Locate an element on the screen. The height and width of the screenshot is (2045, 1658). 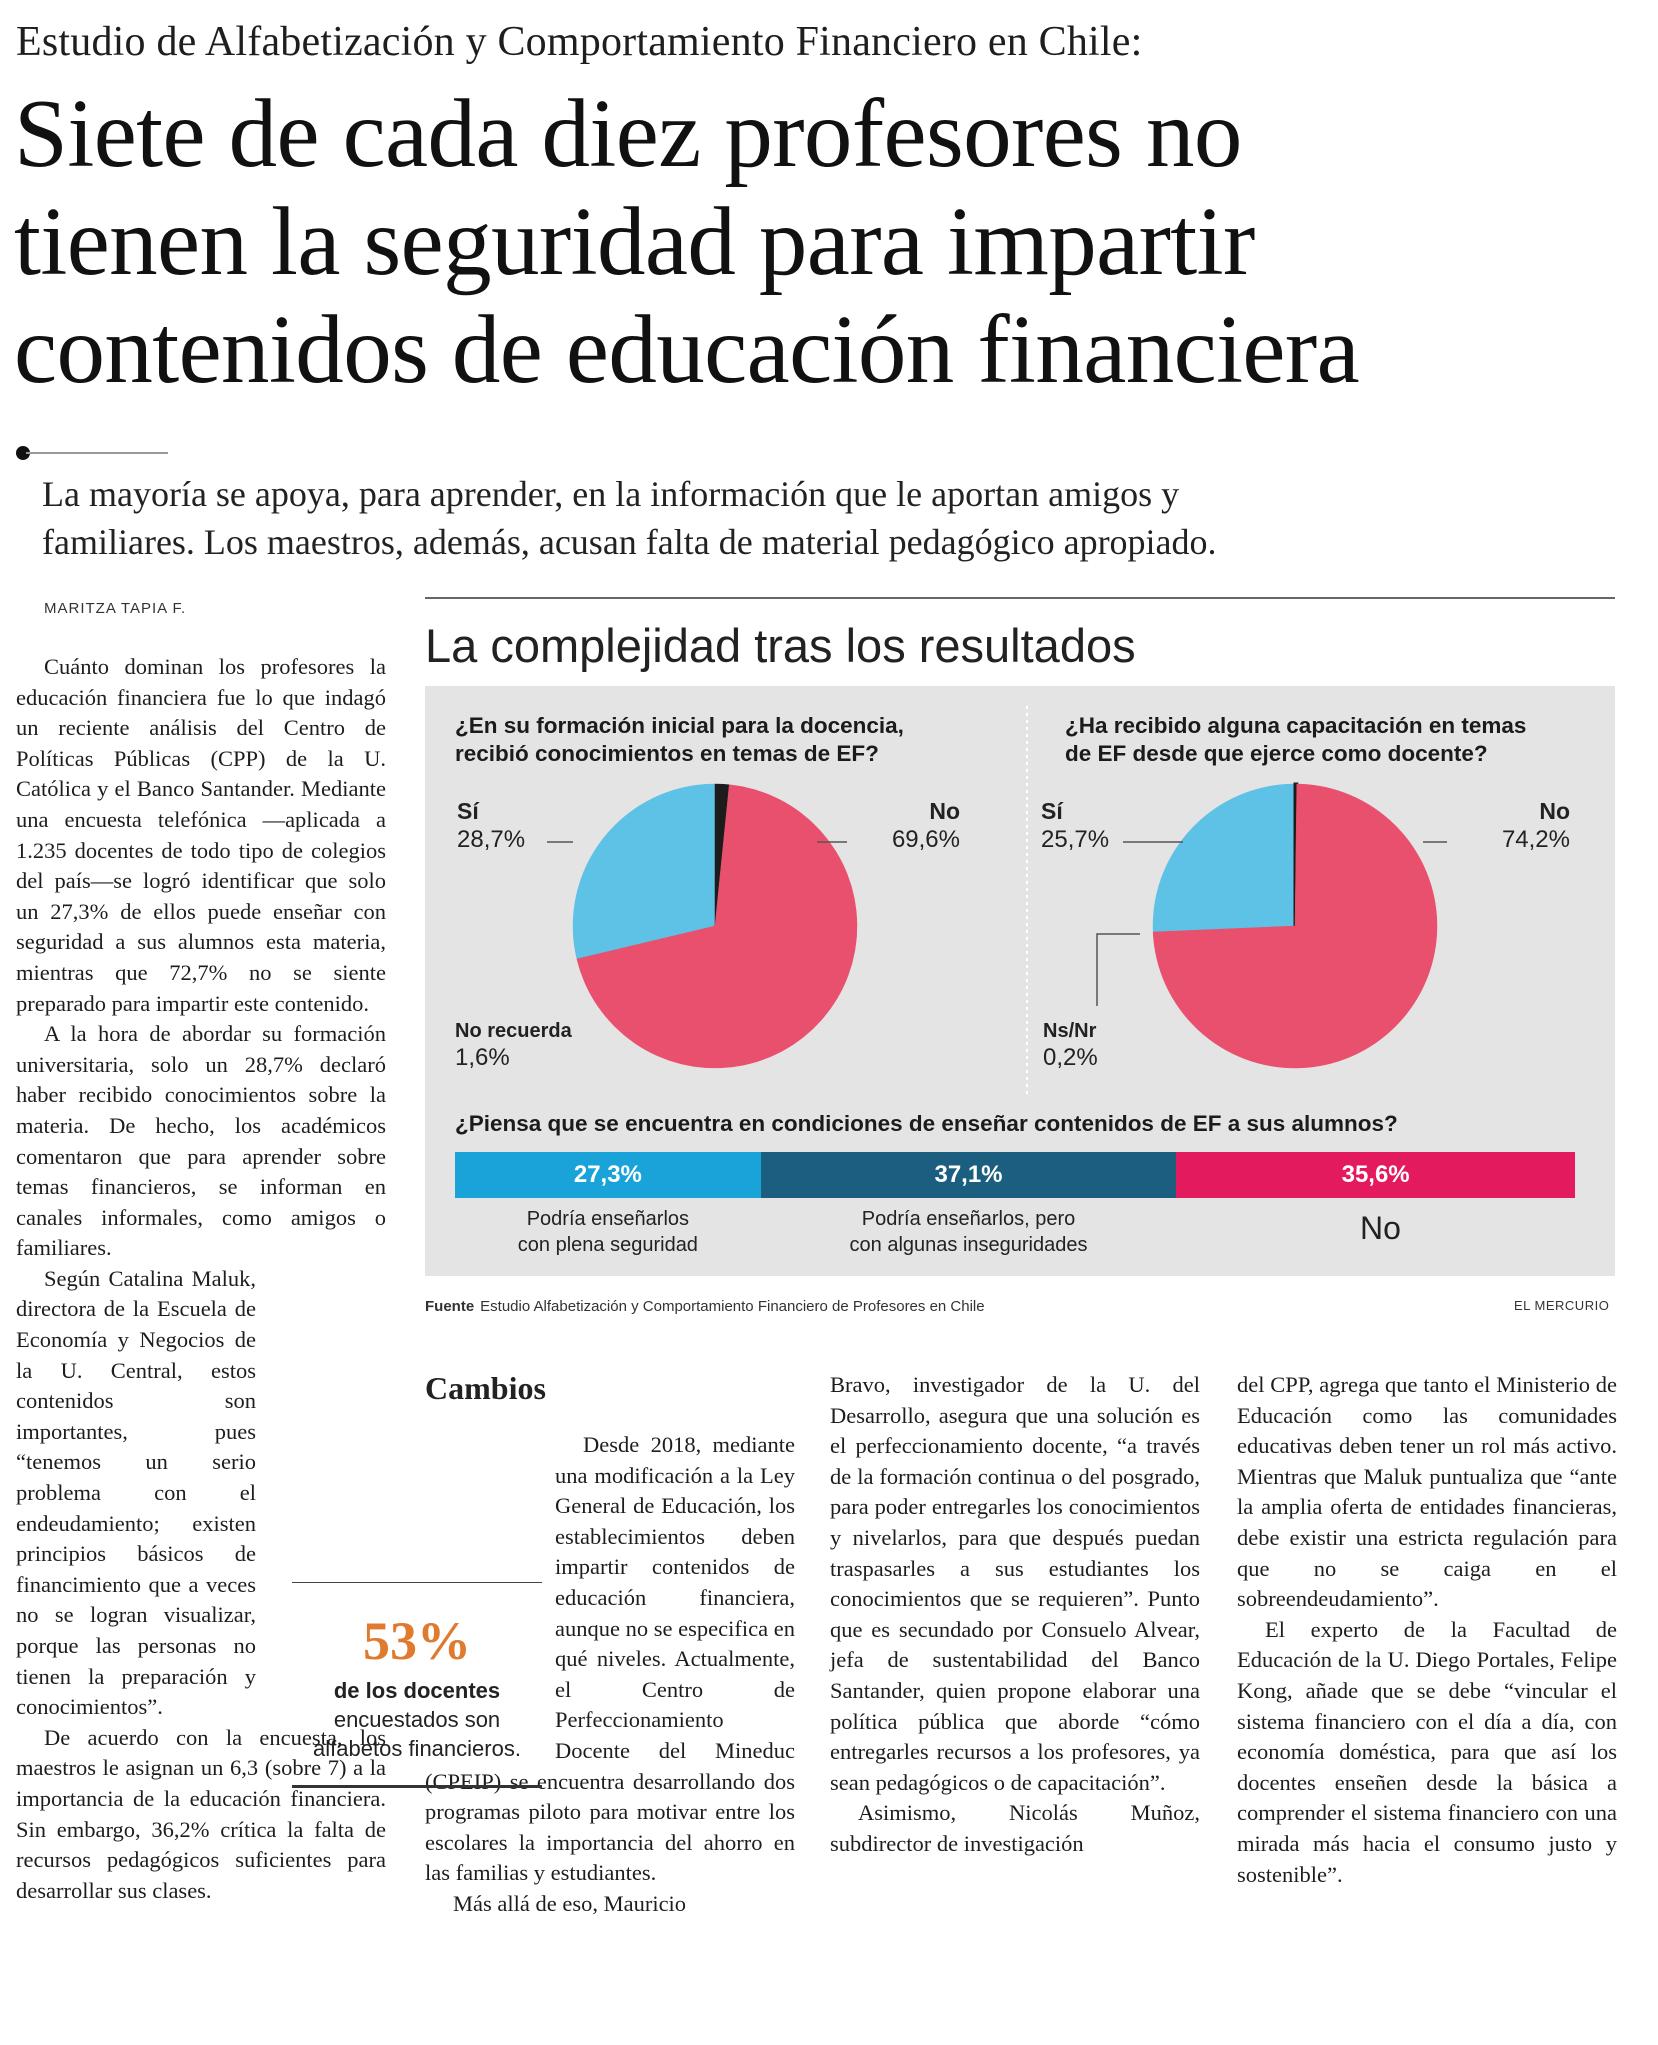
stacked-bar: 27,3% 37,1% 35,6% is located at coordinates (1015, 1175).